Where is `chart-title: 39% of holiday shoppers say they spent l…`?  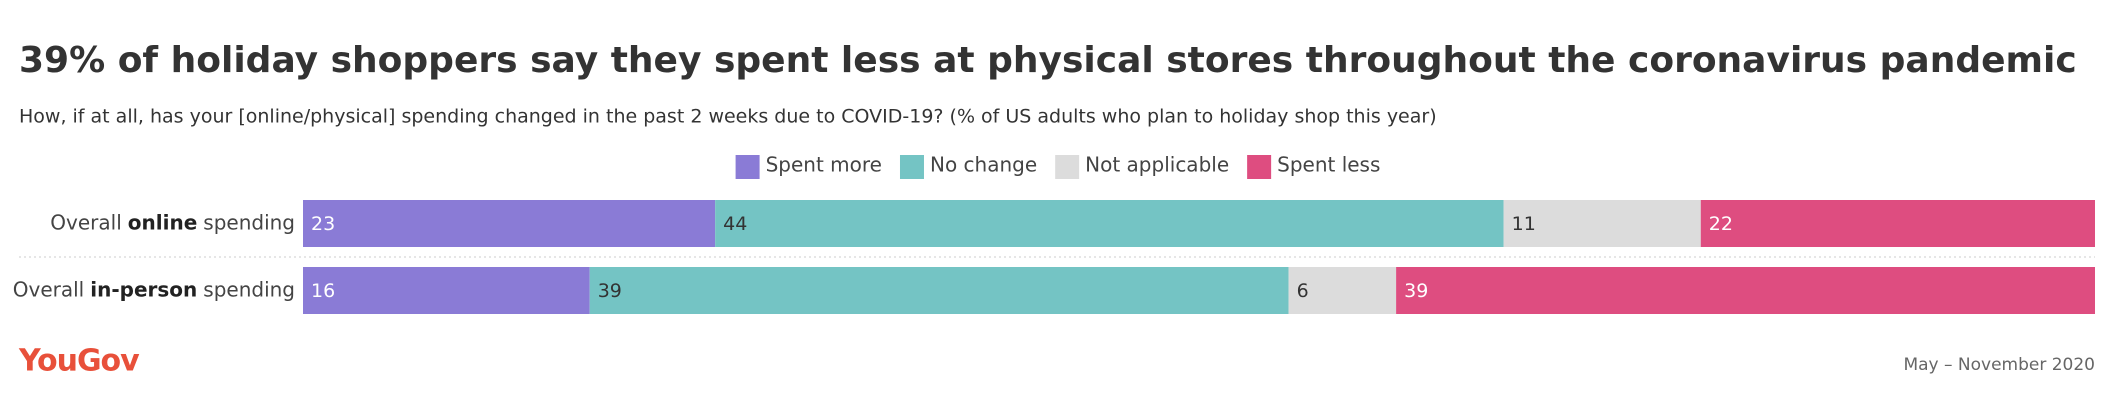
chart-title: 39% of holiday shoppers say they spent l… is located at coordinates (1048, 60).